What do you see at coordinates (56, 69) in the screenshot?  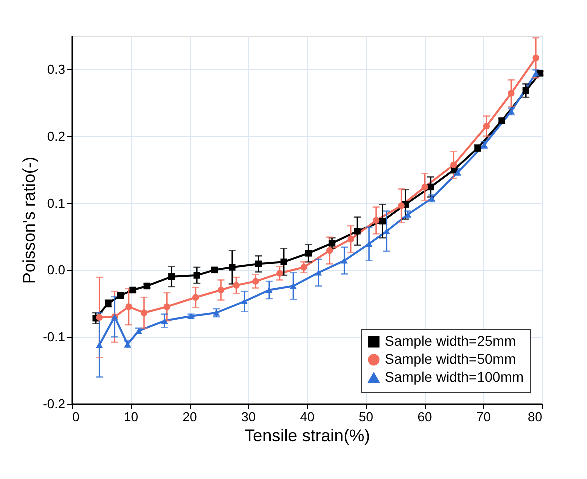 I see `y-tick-label: 0.3` at bounding box center [56, 69].